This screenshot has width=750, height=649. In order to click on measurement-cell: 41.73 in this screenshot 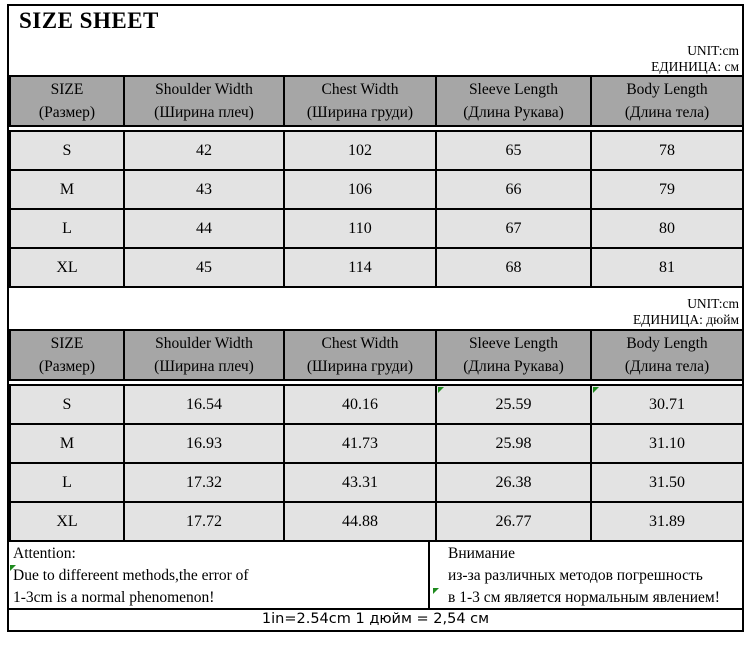, I will do `click(360, 443)`.